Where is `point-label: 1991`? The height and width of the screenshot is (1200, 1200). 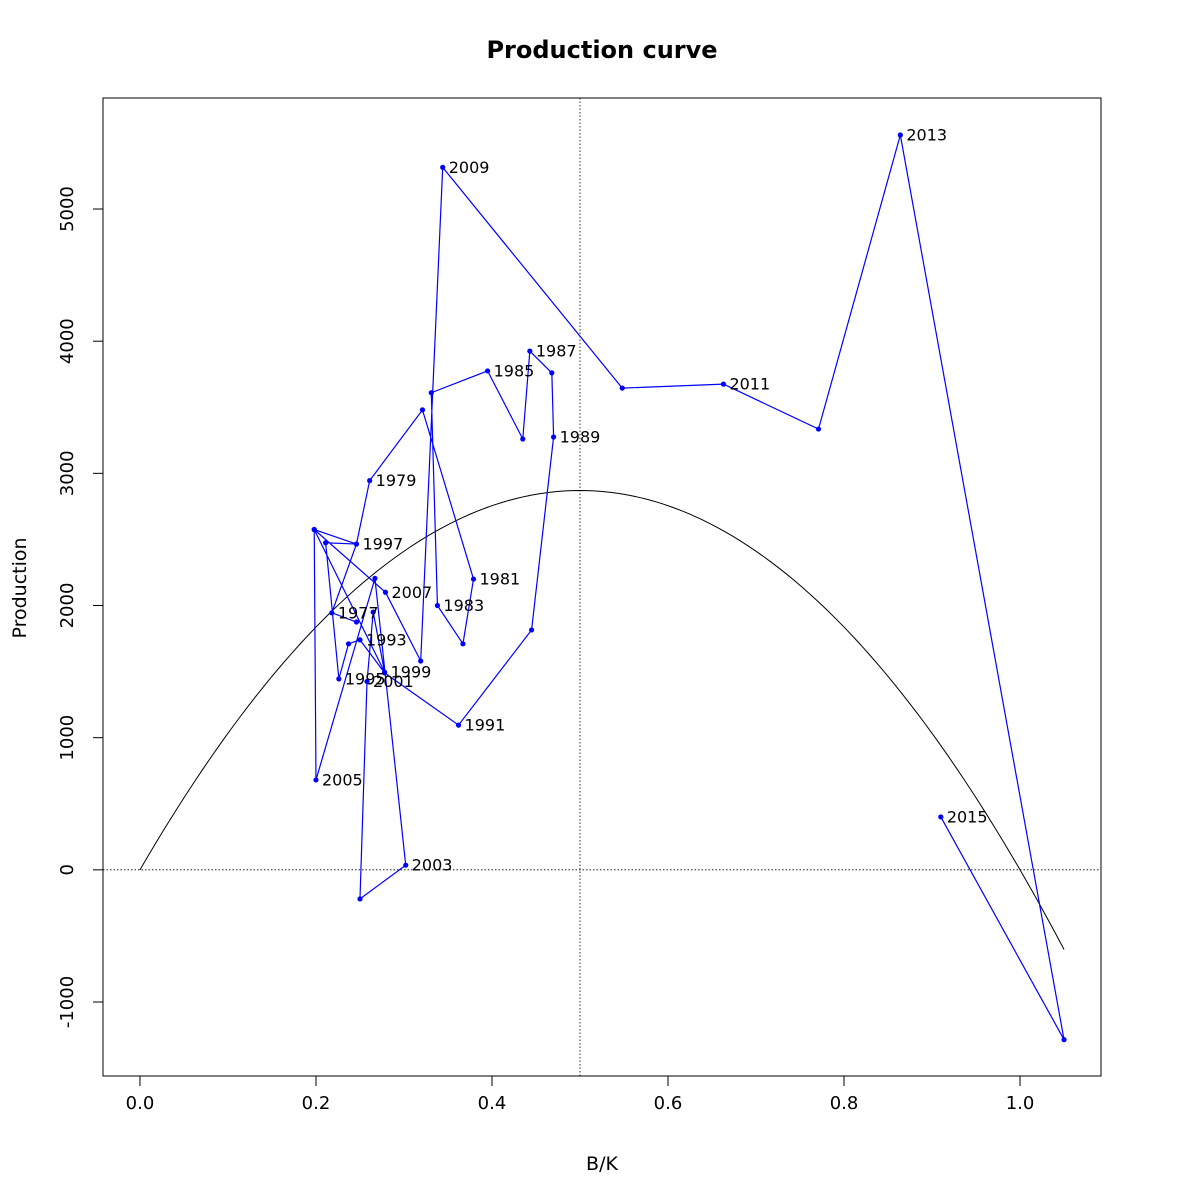 point-label: 1991 is located at coordinates (485, 725).